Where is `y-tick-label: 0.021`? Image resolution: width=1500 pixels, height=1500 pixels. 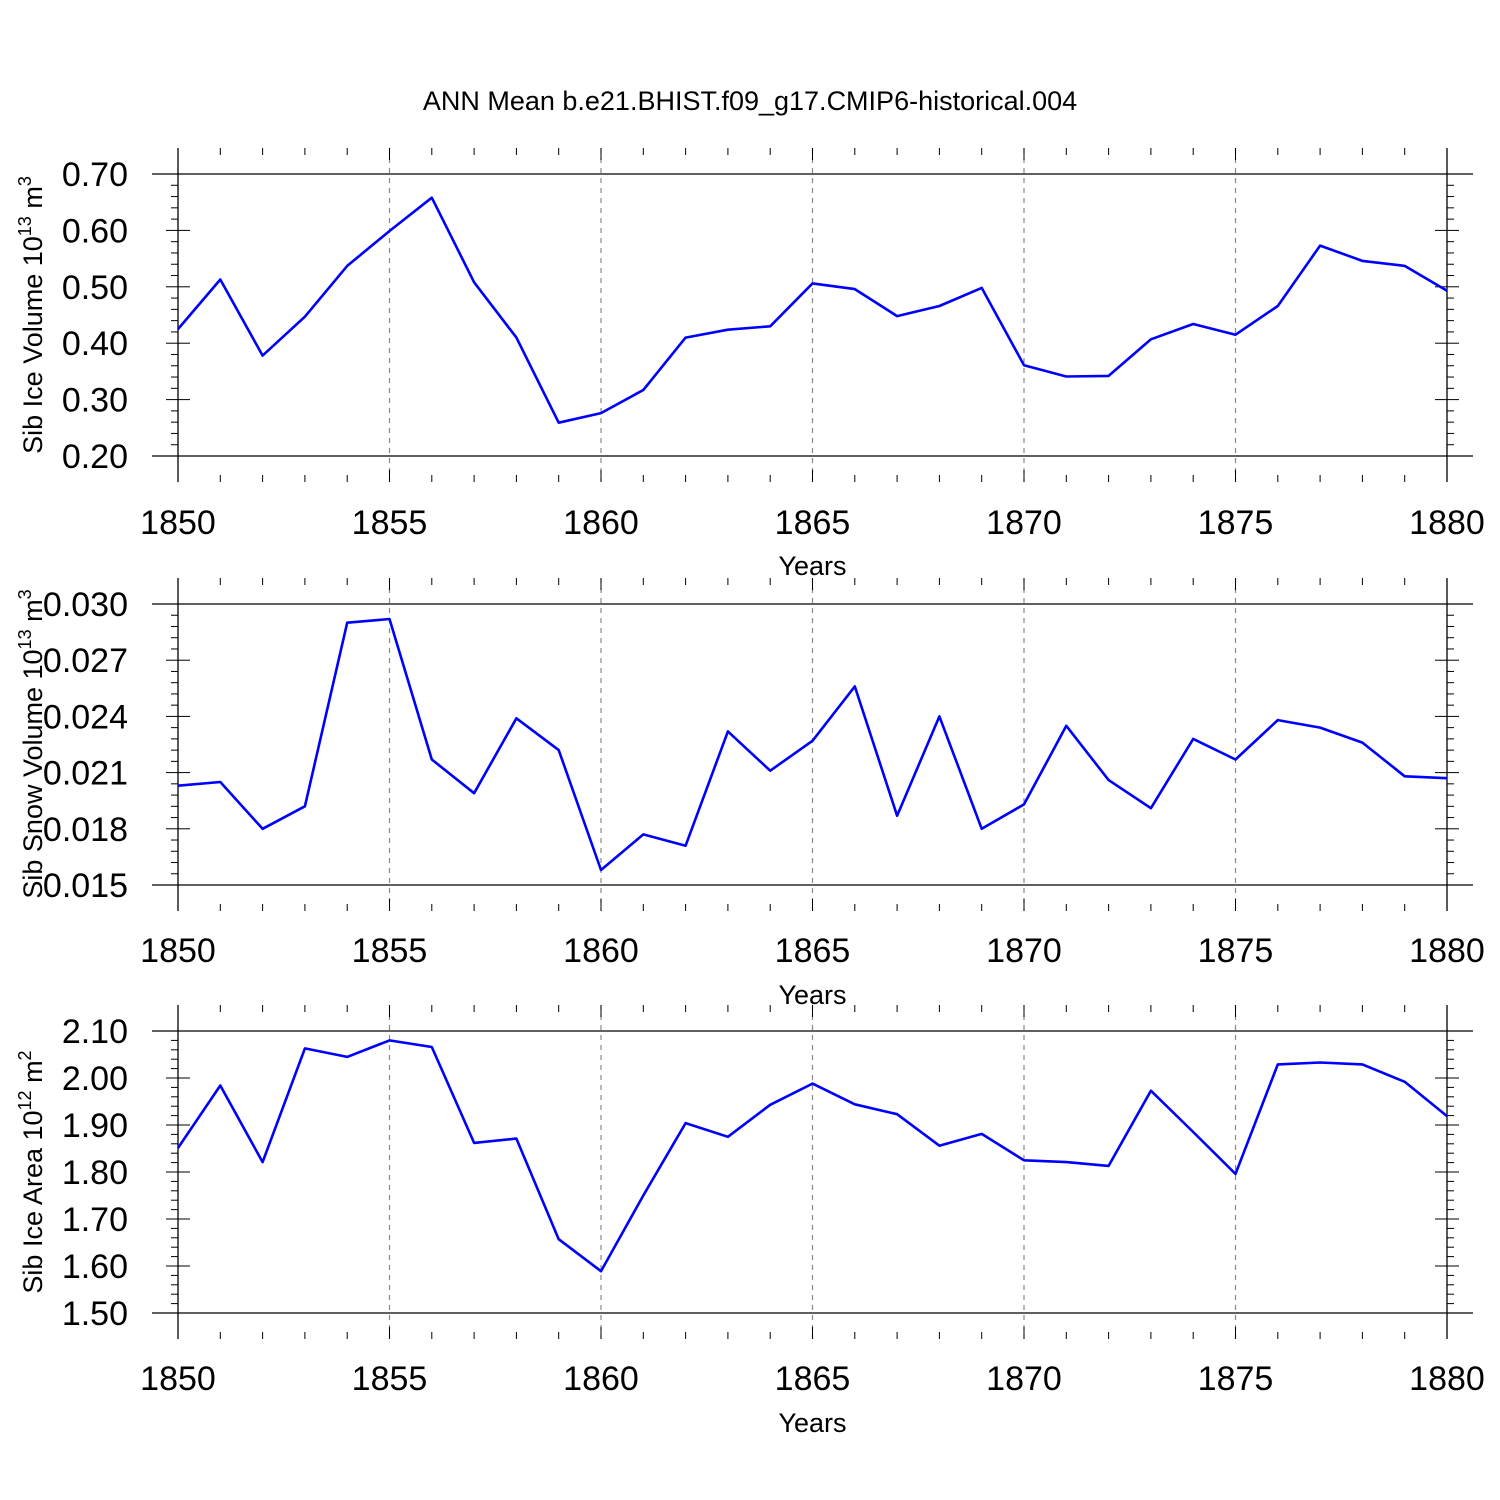 y-tick-label: 0.021 is located at coordinates (85, 774).